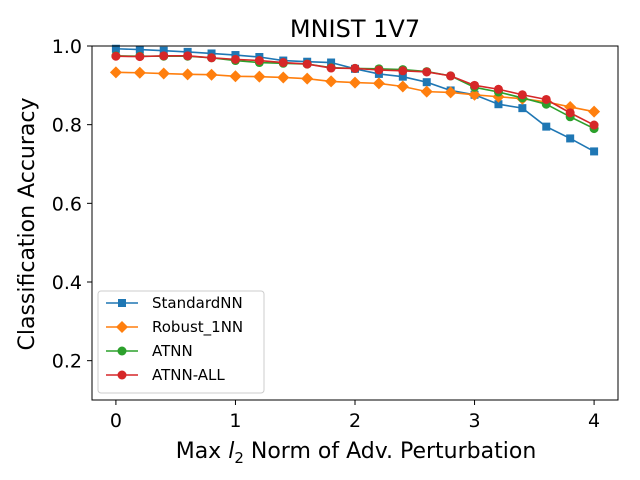 Image resolution: width=640 pixels, height=480 pixels. I want to click on y-tick-label: 0.2, so click(67, 362).